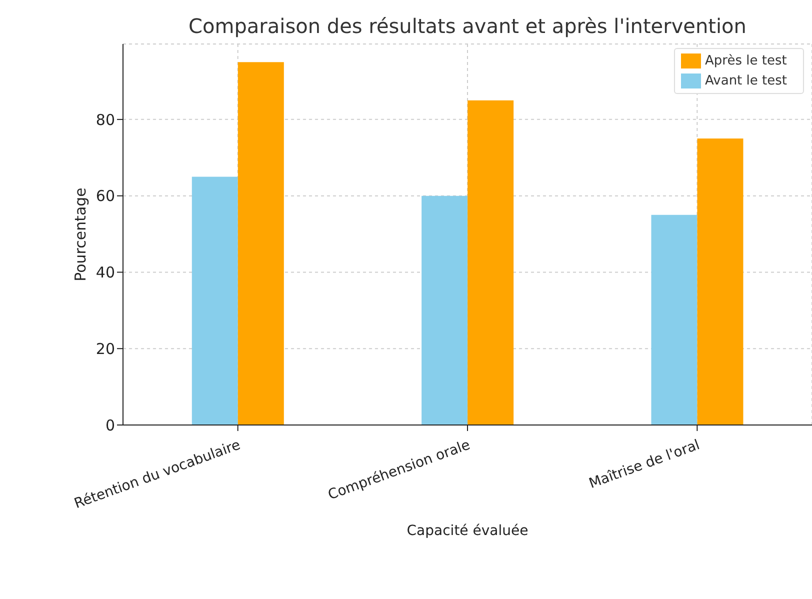 The width and height of the screenshot is (812, 599). Describe the element at coordinates (110, 425) in the screenshot. I see `y-tick-label: 0` at that location.